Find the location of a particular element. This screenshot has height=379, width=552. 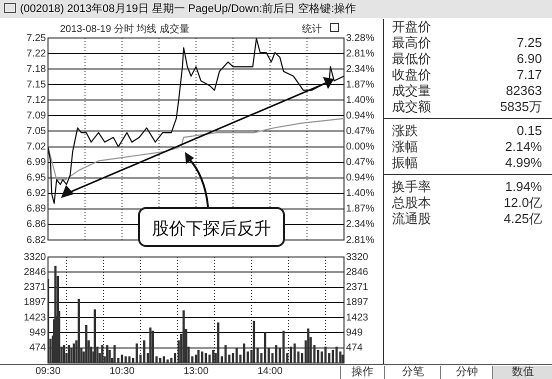

annotation: 股价下探后反升 is located at coordinates (211, 227).